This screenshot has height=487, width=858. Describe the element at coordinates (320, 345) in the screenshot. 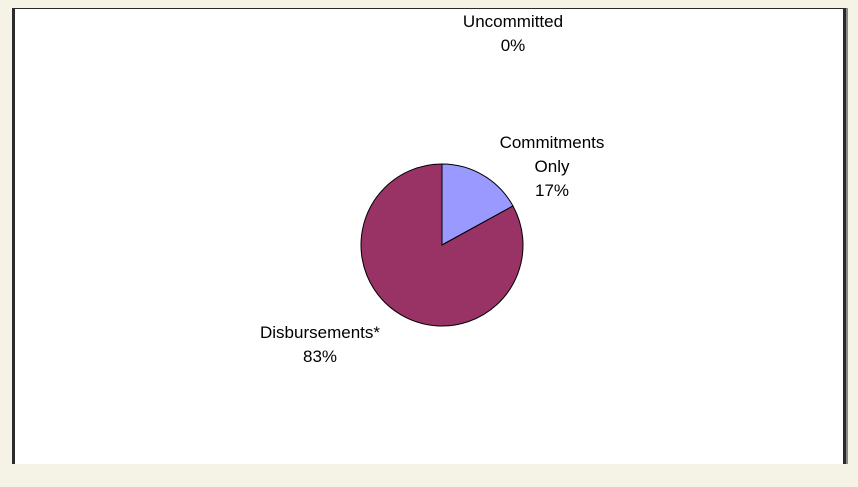

I see `label-disbursements: Disbursements* 83%` at that location.